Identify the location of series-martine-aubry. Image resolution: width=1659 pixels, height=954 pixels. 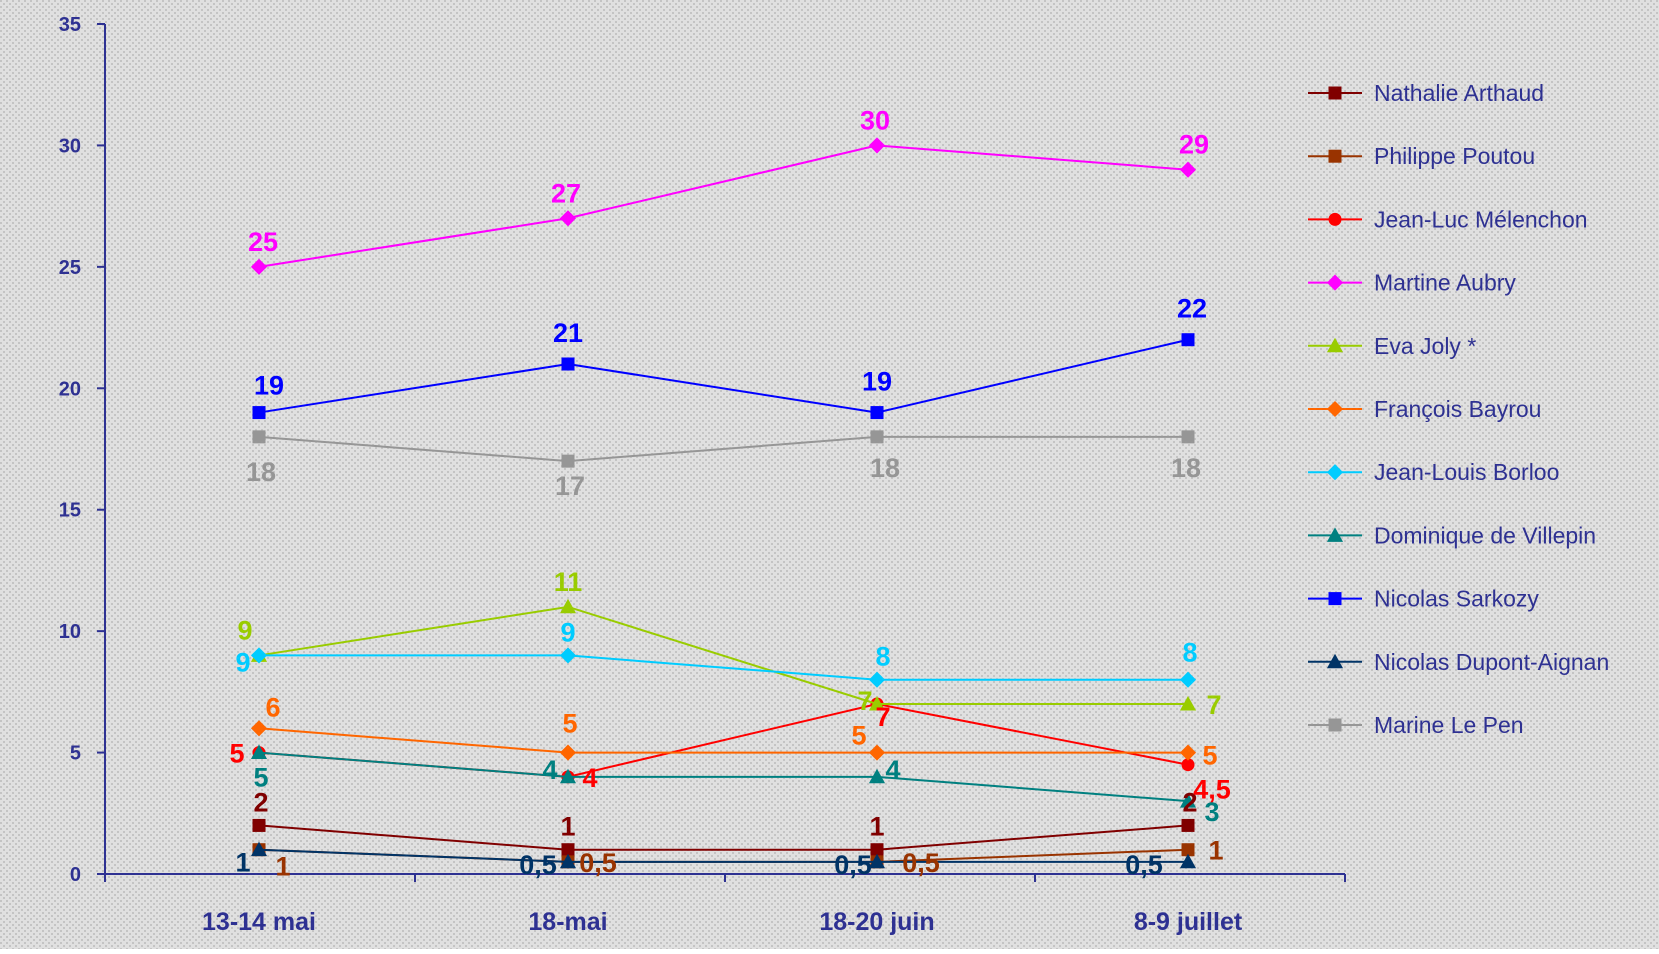
(723, 206).